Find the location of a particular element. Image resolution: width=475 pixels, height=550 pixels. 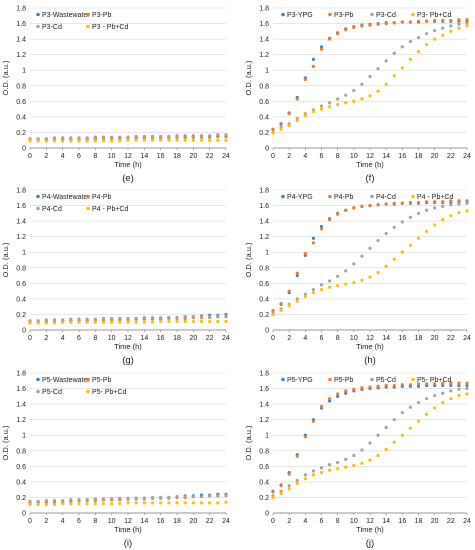

x-tick-label: 14 is located at coordinates (386, 338).